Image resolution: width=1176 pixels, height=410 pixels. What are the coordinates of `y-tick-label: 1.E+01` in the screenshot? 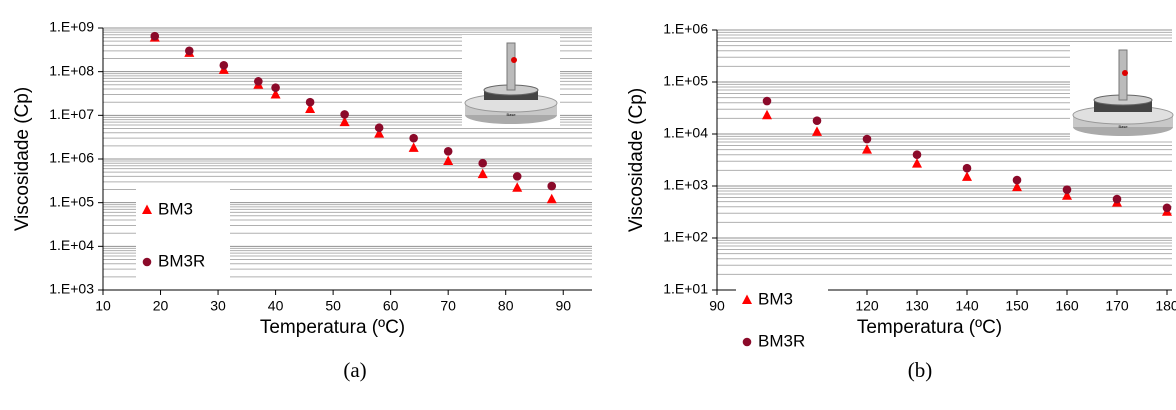 It's located at (685, 289).